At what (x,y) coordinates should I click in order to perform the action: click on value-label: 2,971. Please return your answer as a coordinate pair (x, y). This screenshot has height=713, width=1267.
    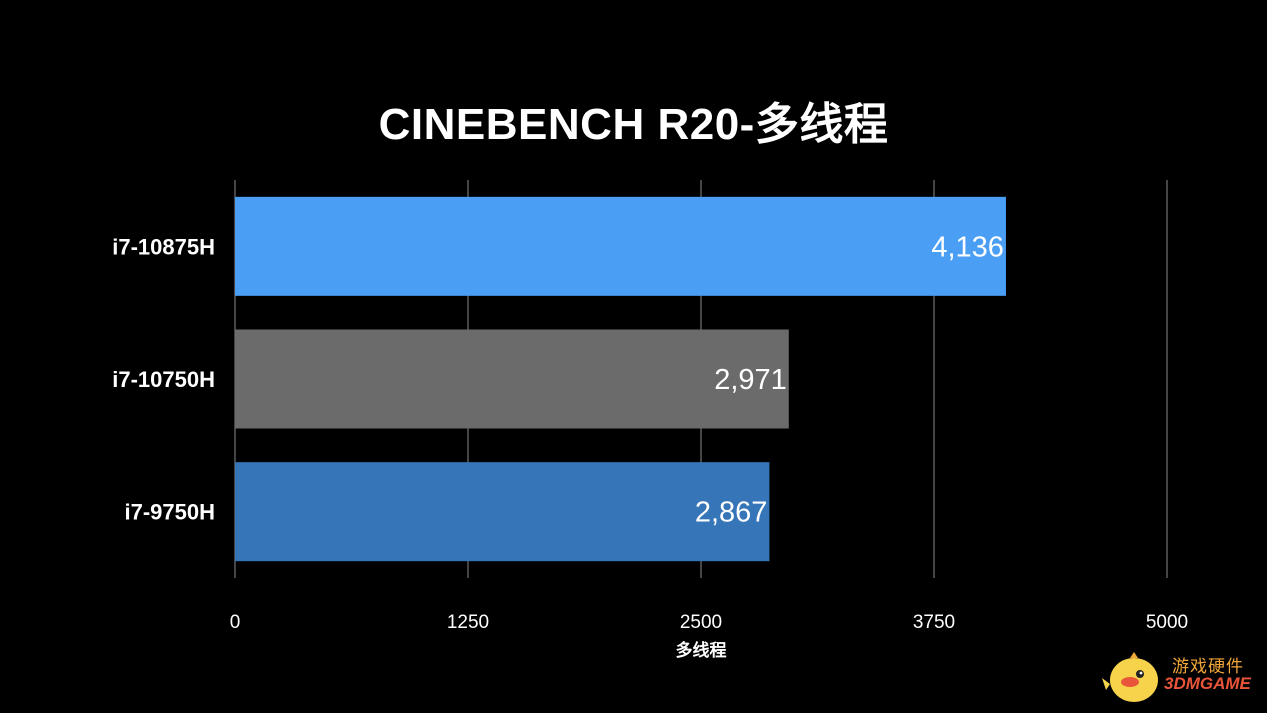
    Looking at the image, I should click on (750, 380).